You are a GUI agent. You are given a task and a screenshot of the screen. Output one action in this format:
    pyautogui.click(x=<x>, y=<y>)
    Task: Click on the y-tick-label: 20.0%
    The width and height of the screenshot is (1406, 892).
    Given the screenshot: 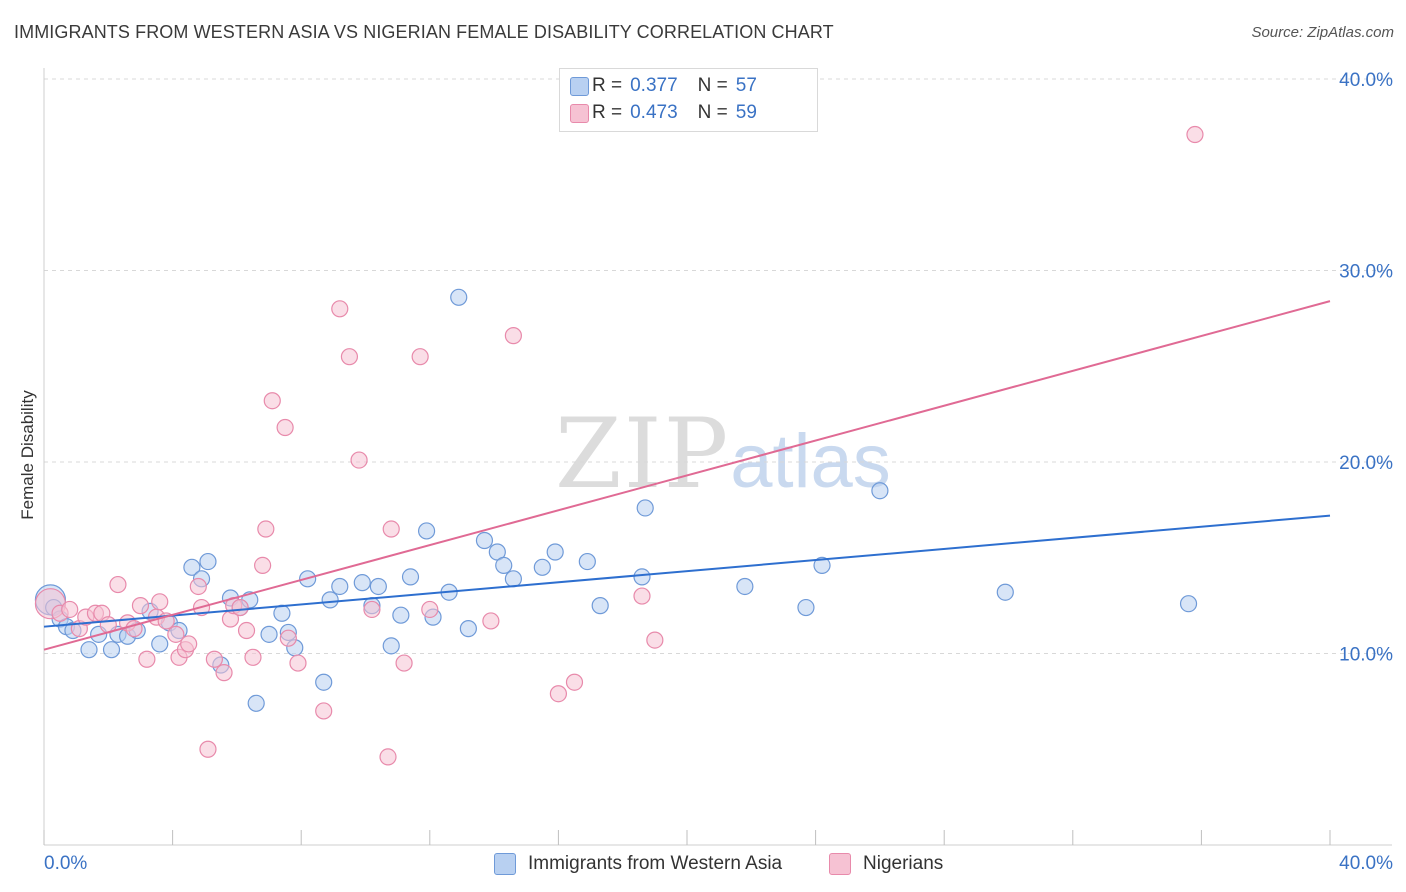 What is the action you would take?
    pyautogui.click(x=1366, y=463)
    